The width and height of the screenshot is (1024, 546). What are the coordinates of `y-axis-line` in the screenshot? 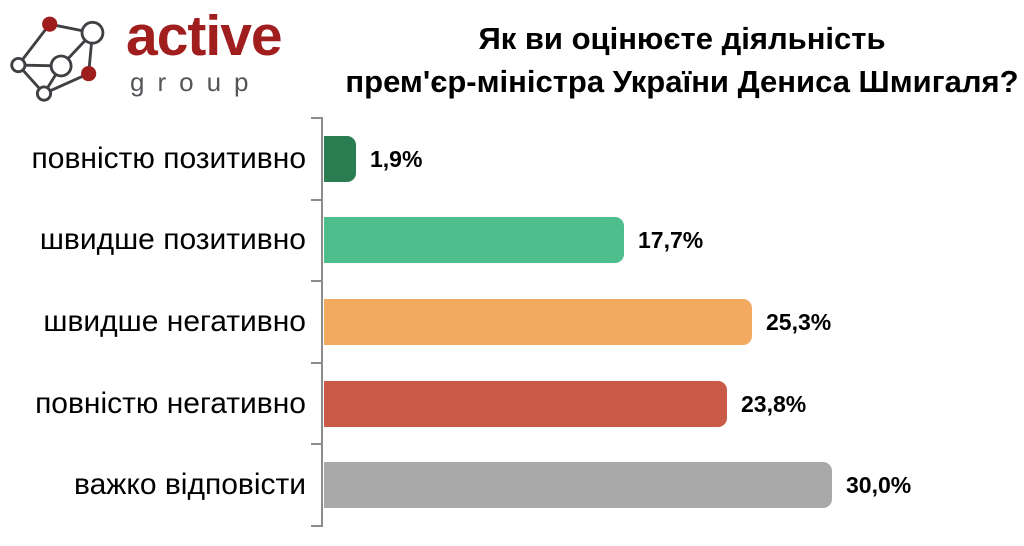 It's located at (322, 322).